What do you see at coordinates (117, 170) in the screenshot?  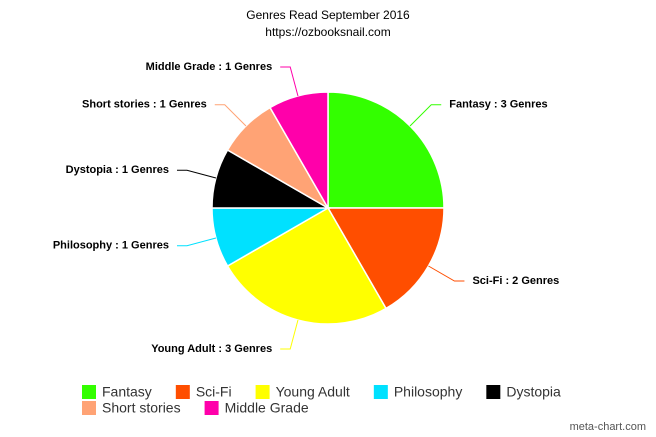 I see `data-label: Dystopia : 1 Genres` at bounding box center [117, 170].